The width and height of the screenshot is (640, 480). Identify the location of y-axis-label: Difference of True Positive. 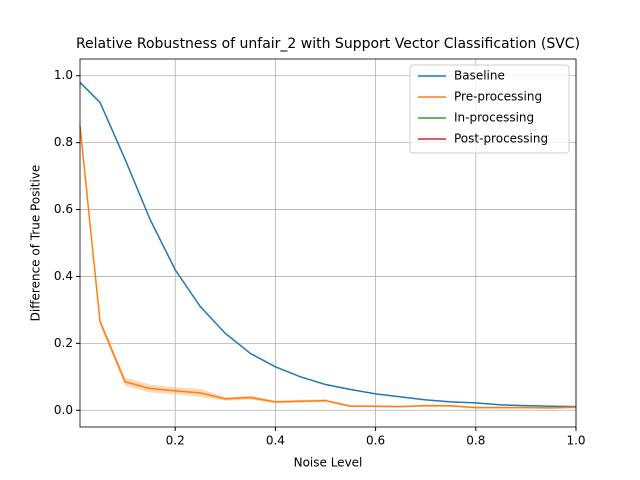
(36, 243).